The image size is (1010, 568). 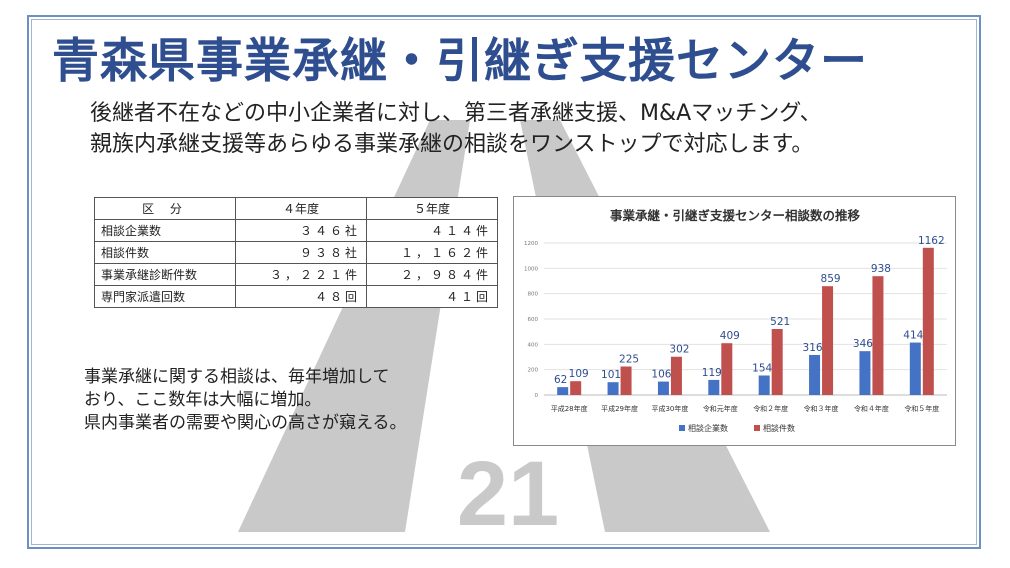 What do you see at coordinates (569, 408) in the screenshot?
I see `x-tick-label: 平成28年度` at bounding box center [569, 408].